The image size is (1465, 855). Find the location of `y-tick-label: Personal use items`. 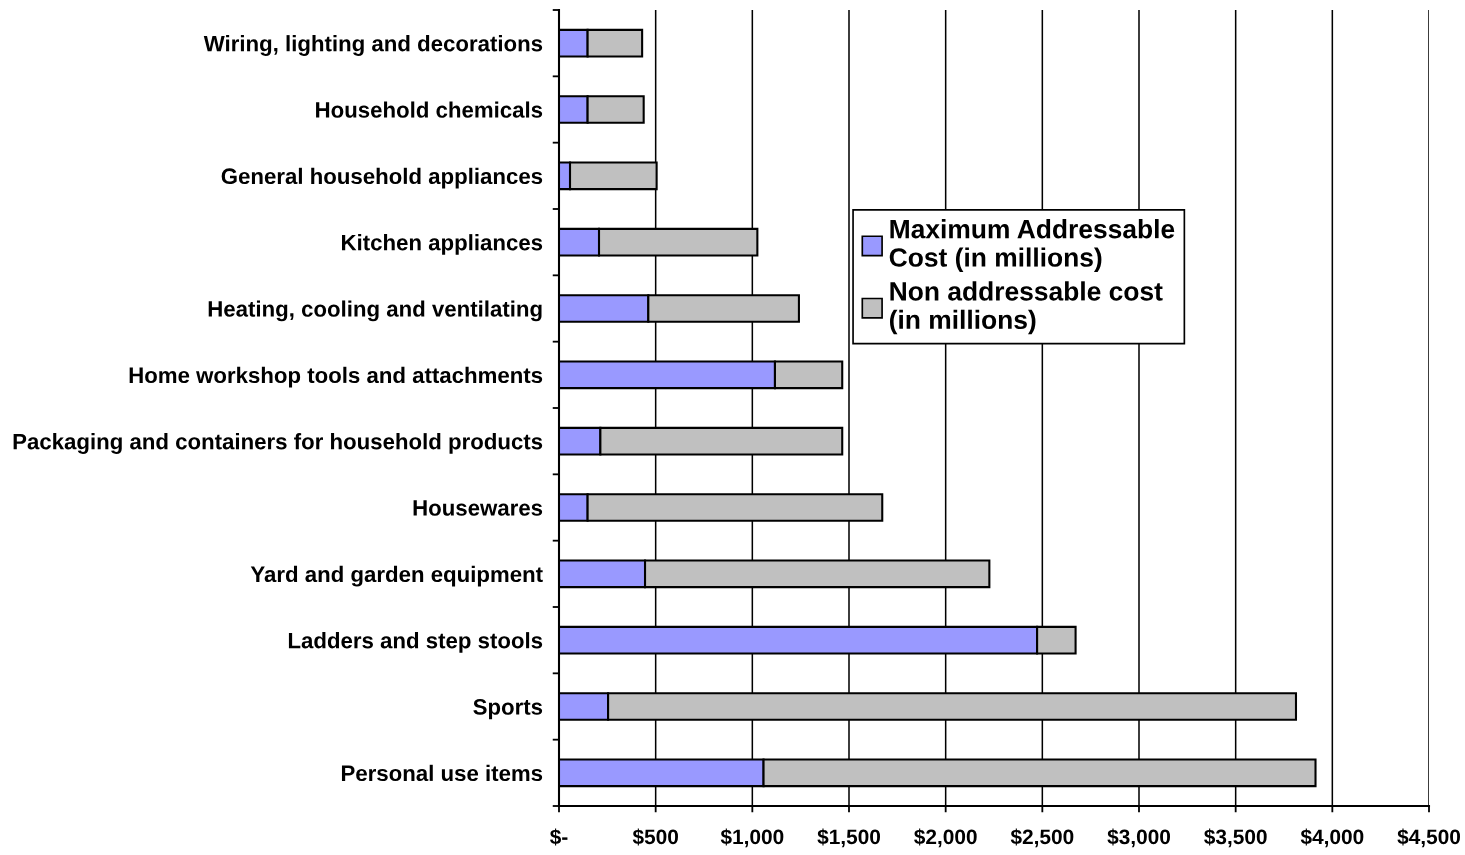

y-tick-label: Personal use items is located at coordinates (442, 773).